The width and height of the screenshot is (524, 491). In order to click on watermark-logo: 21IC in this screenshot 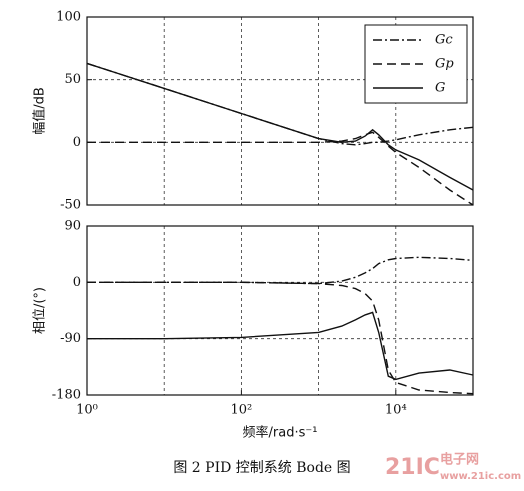, I will do `click(412, 467)`.